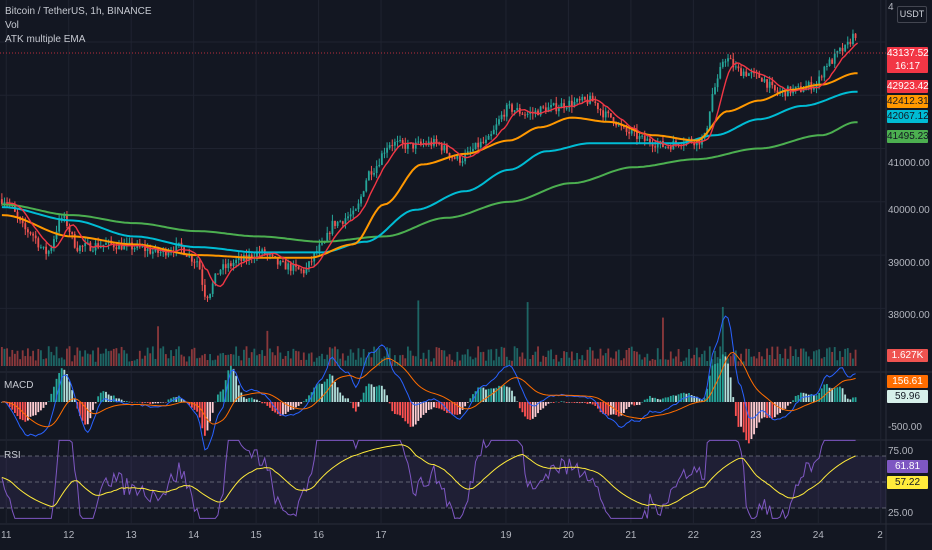 Image resolution: width=932 pixels, height=550 pixels. What do you see at coordinates (45, 39) in the screenshot?
I see `legend-indicator: ATK multiple EMA` at bounding box center [45, 39].